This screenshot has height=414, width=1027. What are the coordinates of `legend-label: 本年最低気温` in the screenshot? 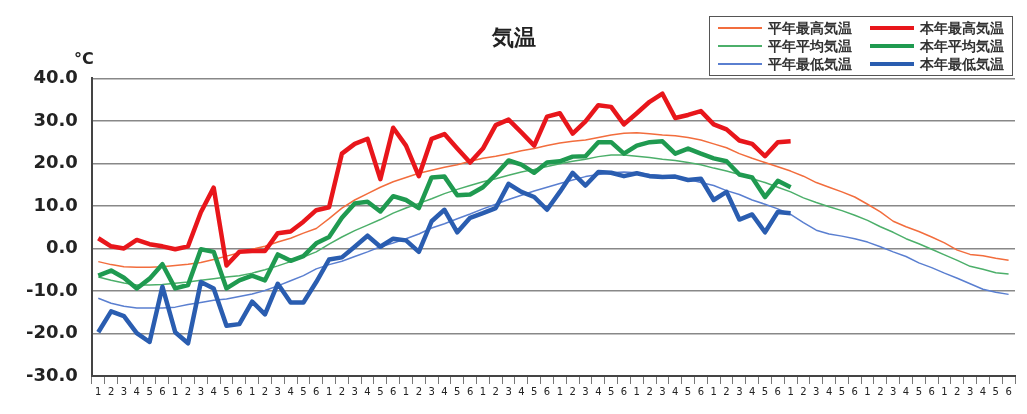 It's located at (962, 64).